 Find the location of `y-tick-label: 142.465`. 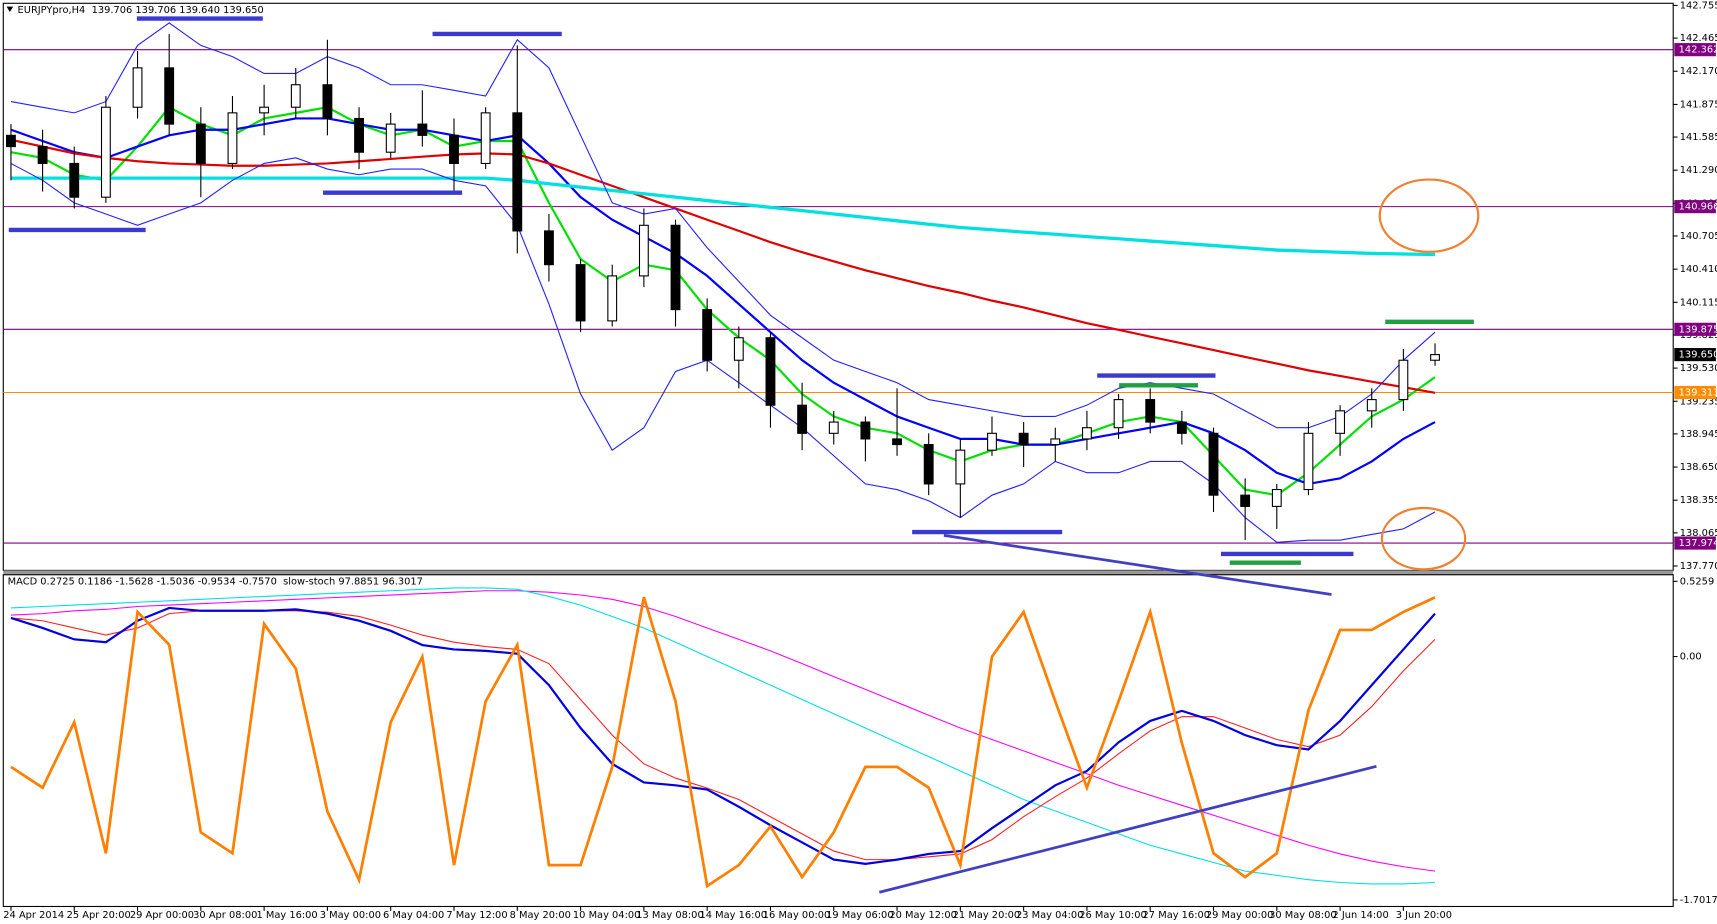

y-tick-label: 142.465 is located at coordinates (1698, 38).